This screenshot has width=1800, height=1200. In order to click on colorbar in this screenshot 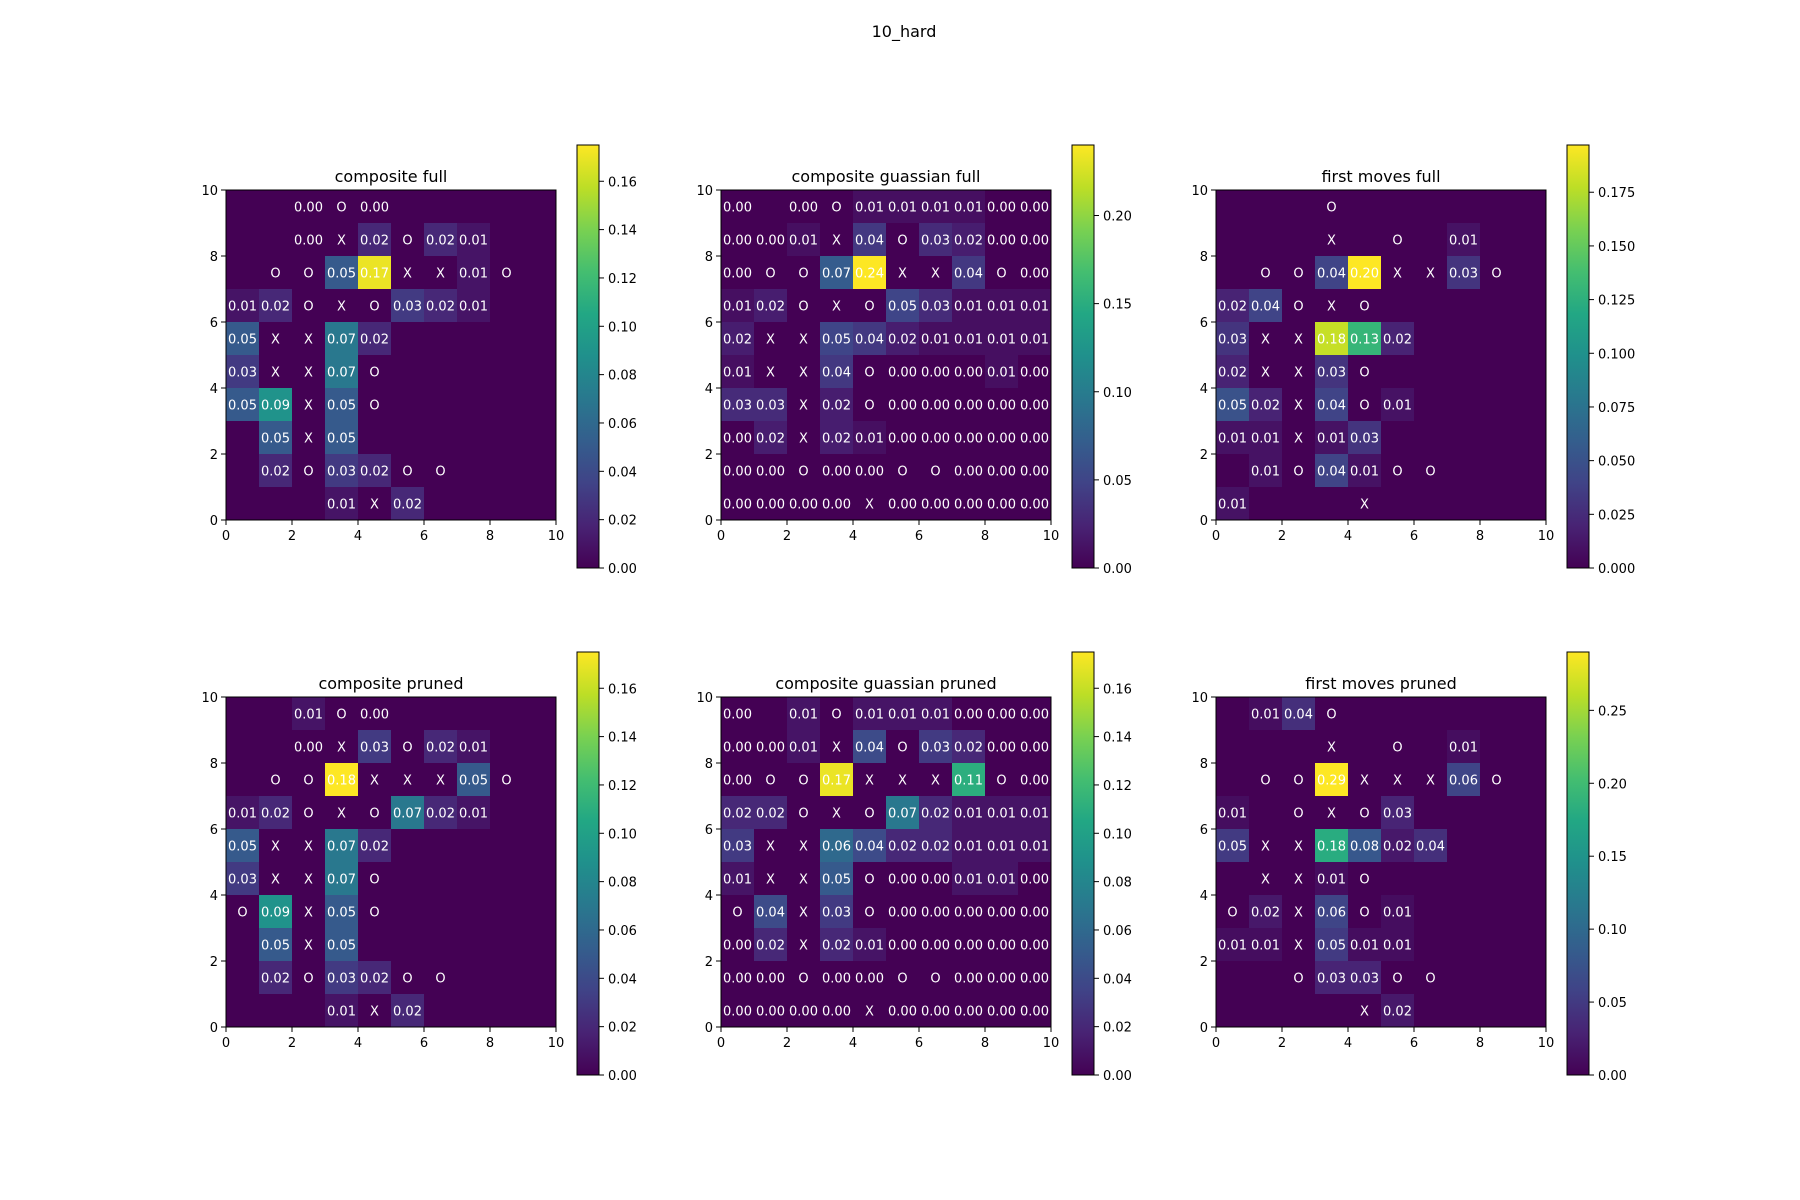, I will do `click(1083, 356)`.